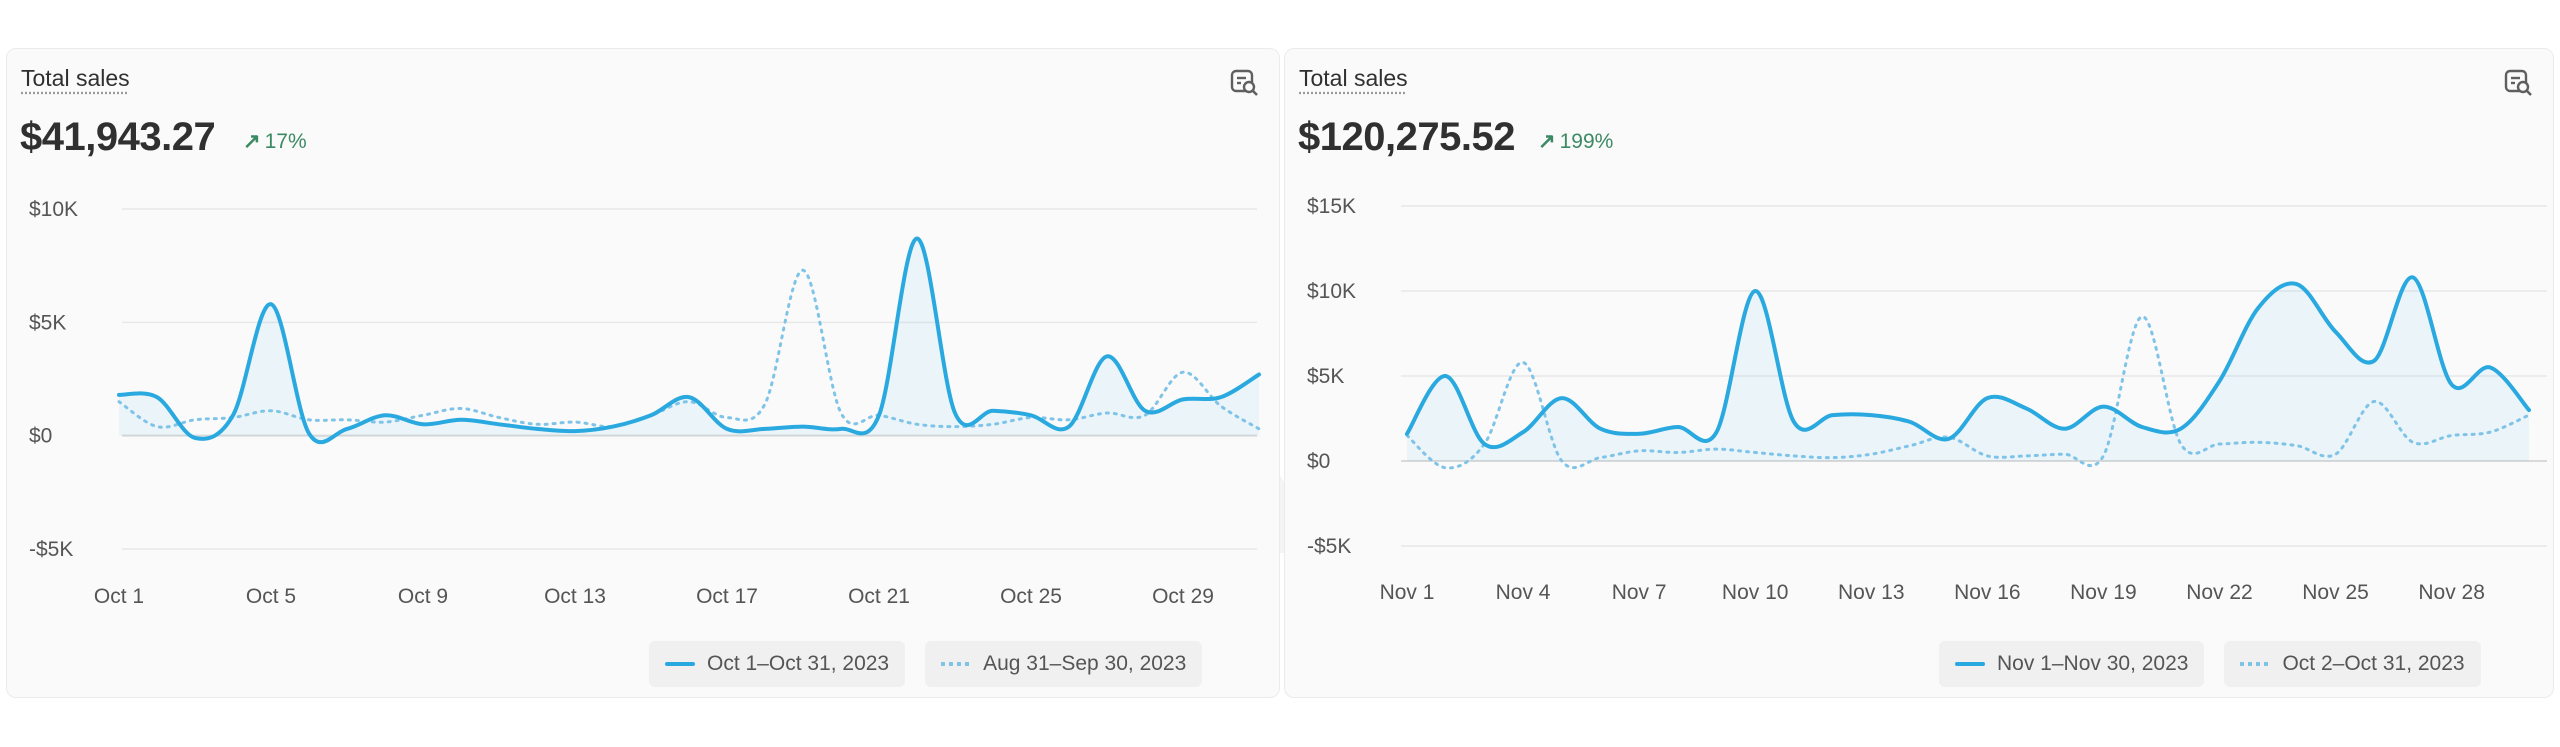  Describe the element at coordinates (2352, 664) in the screenshot. I see `legend-comparison-period: Oct 2–Oct 31, 2023` at that location.